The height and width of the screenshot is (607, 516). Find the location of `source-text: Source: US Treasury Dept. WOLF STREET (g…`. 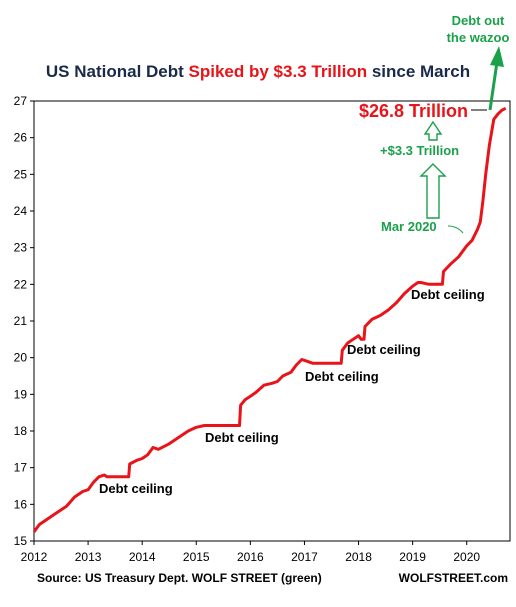

source-text: Source: US Treasury Dept. WOLF STREET (g… is located at coordinates (179, 578).